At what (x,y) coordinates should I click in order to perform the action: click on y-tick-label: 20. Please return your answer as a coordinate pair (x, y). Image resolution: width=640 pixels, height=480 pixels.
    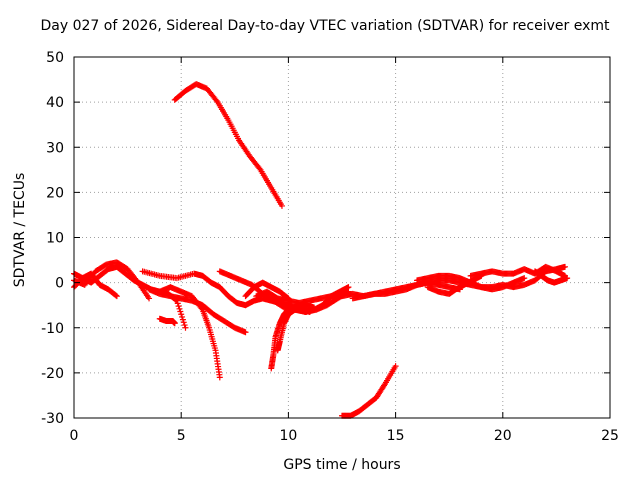
    Looking at the image, I should click on (55, 193).